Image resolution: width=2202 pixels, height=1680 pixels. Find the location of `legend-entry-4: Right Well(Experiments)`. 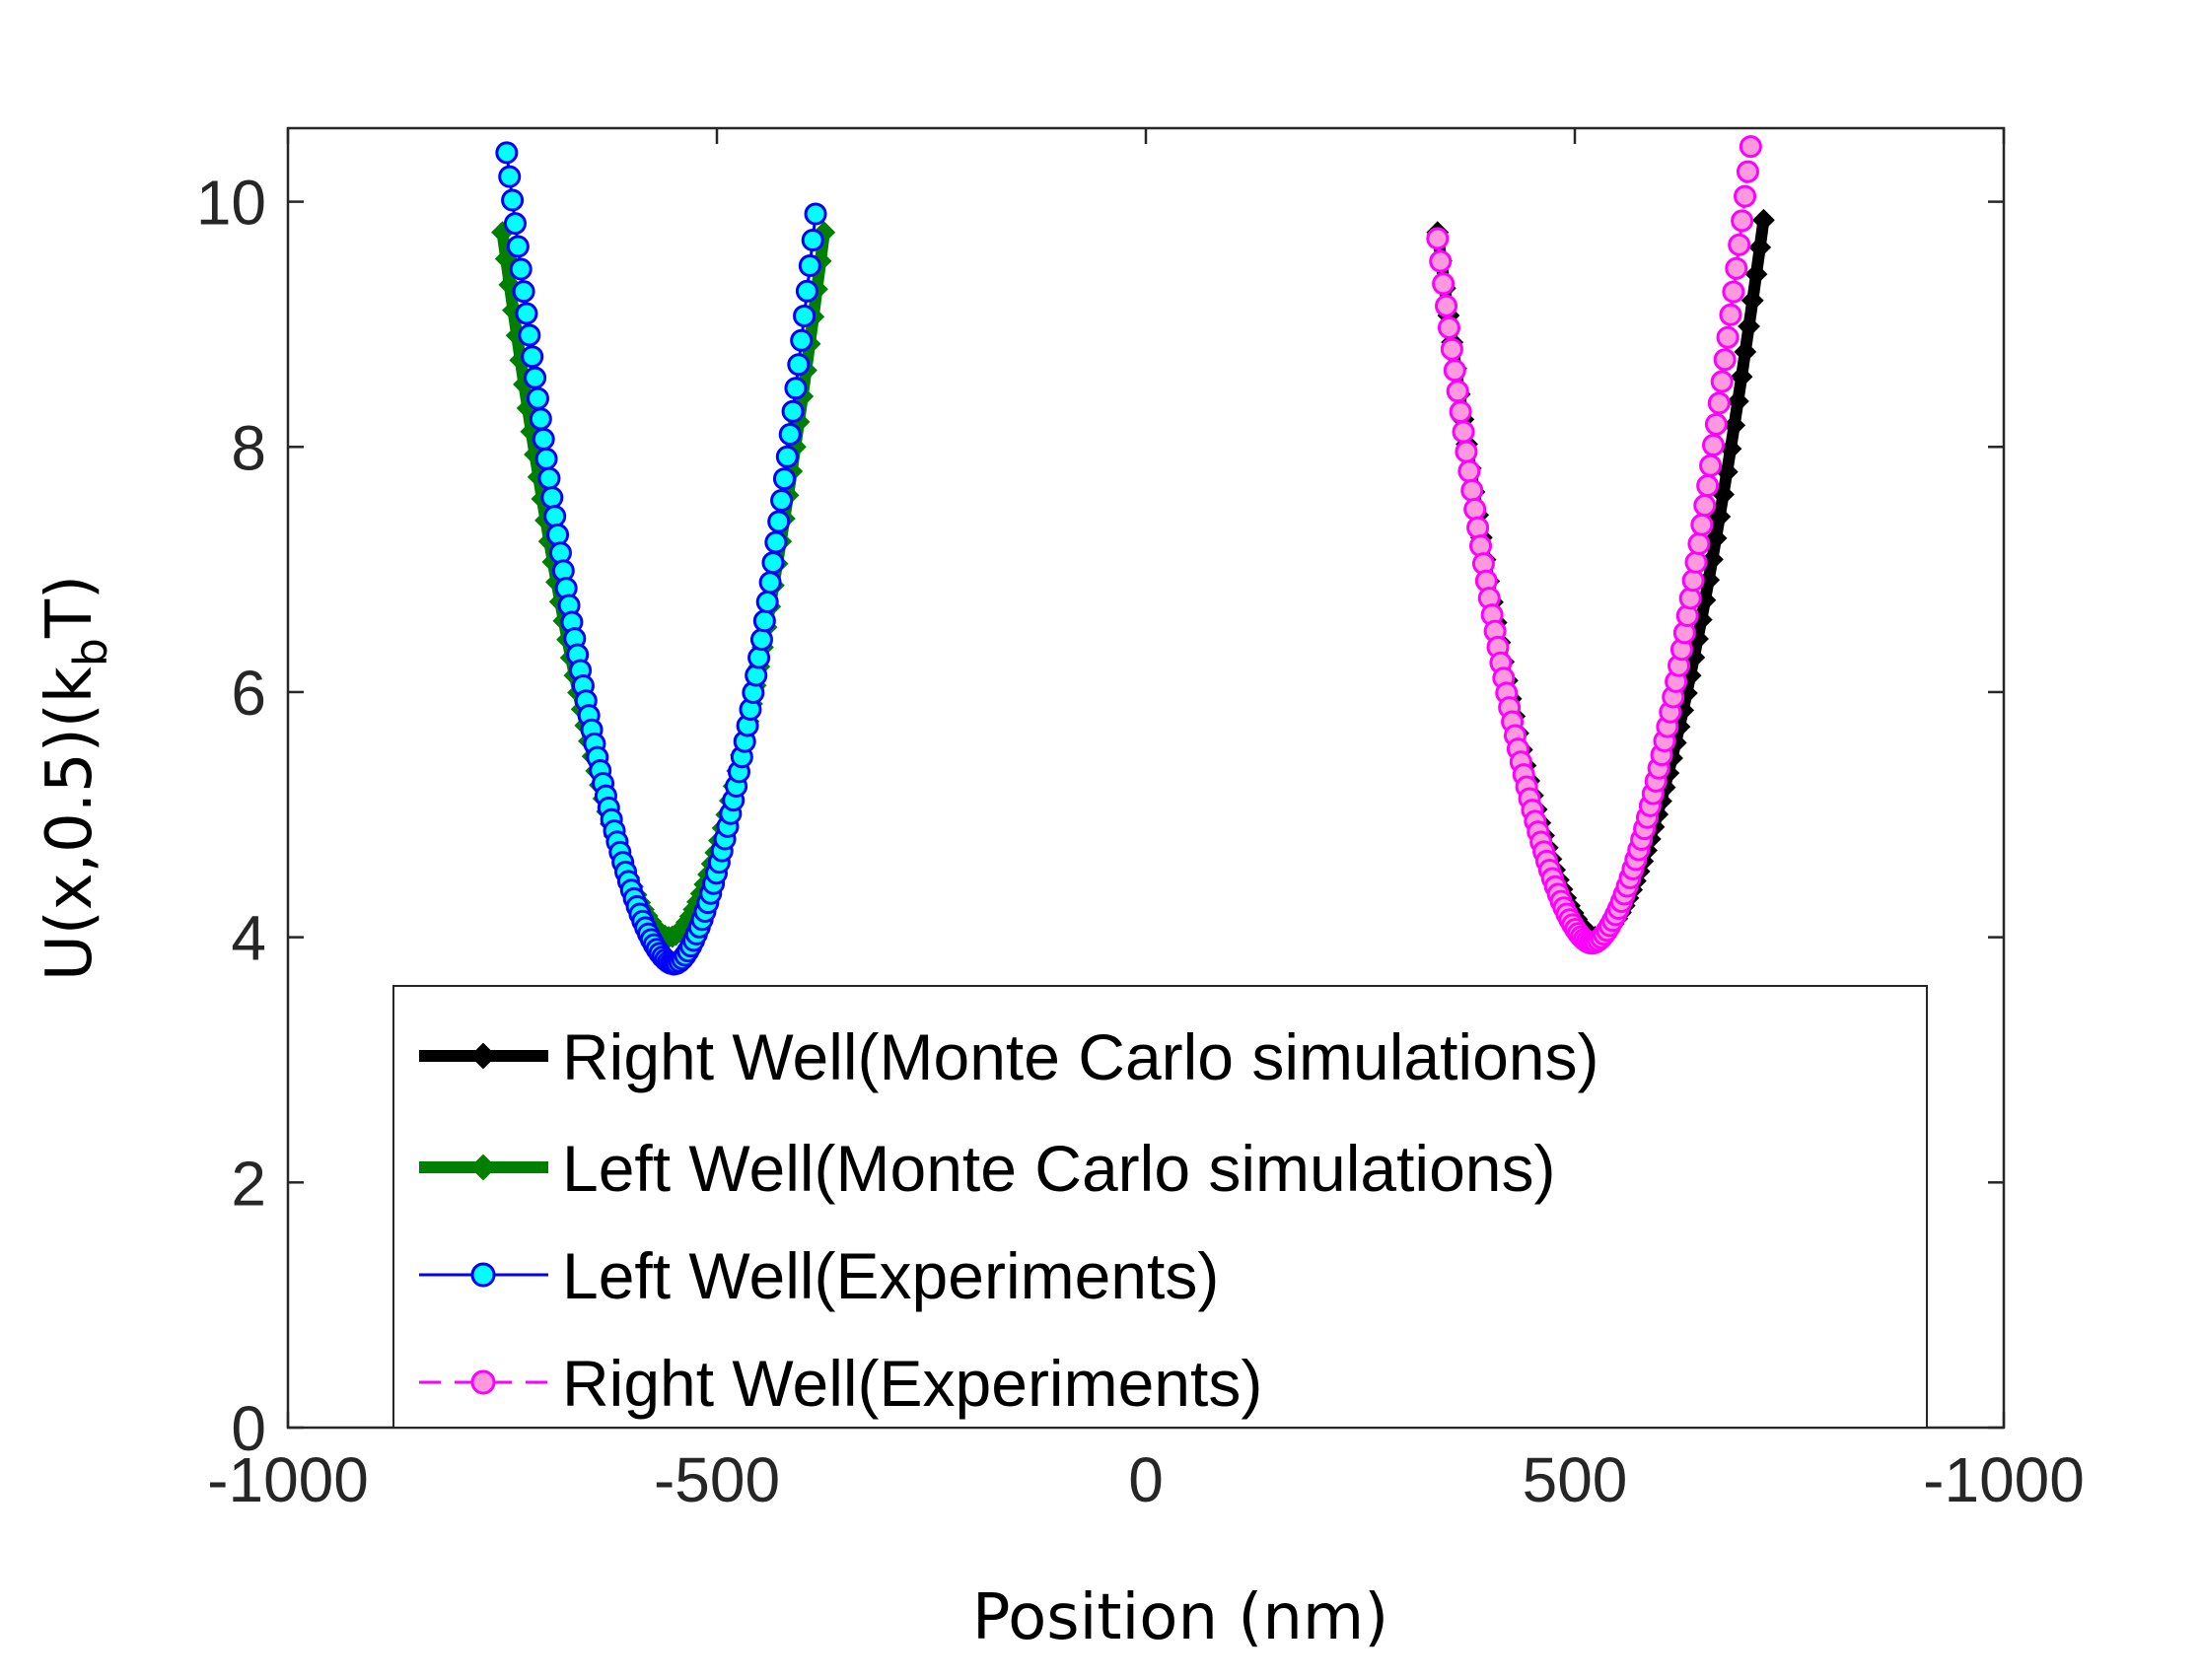

legend-entry-4: Right Well(Experiments) is located at coordinates (840, 1383).